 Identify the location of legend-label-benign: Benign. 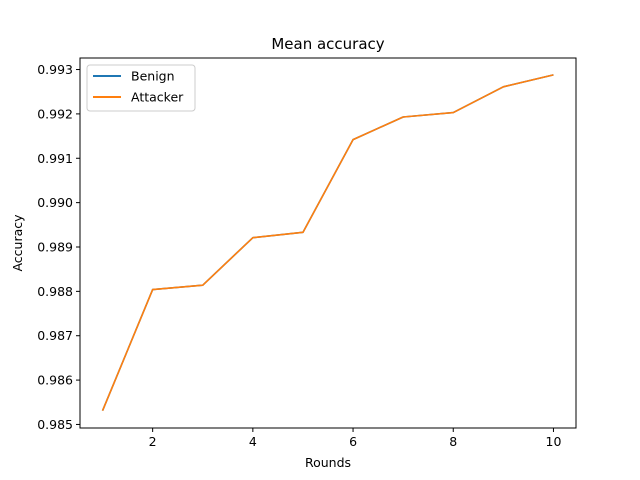
(153, 76).